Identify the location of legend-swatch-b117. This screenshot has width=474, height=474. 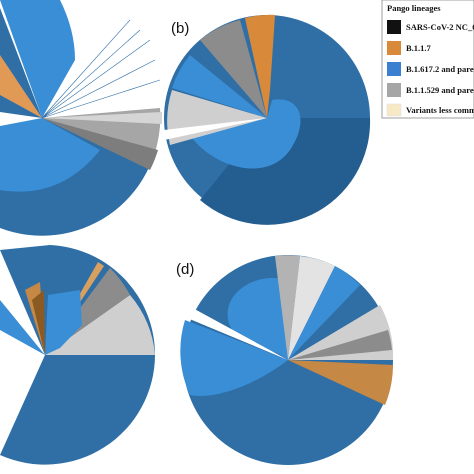
(394, 48).